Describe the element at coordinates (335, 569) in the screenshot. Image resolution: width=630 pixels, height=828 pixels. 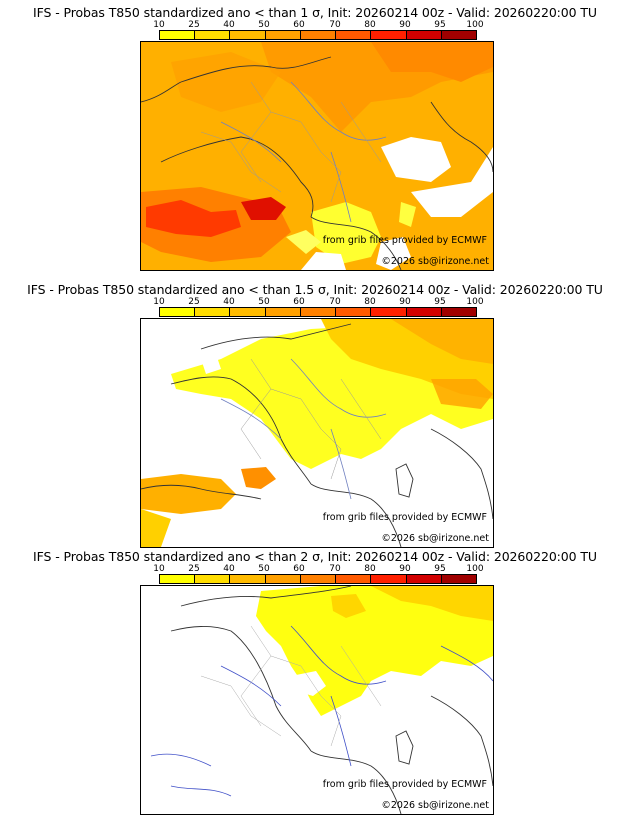
I see `scale-tick: 70` at that location.